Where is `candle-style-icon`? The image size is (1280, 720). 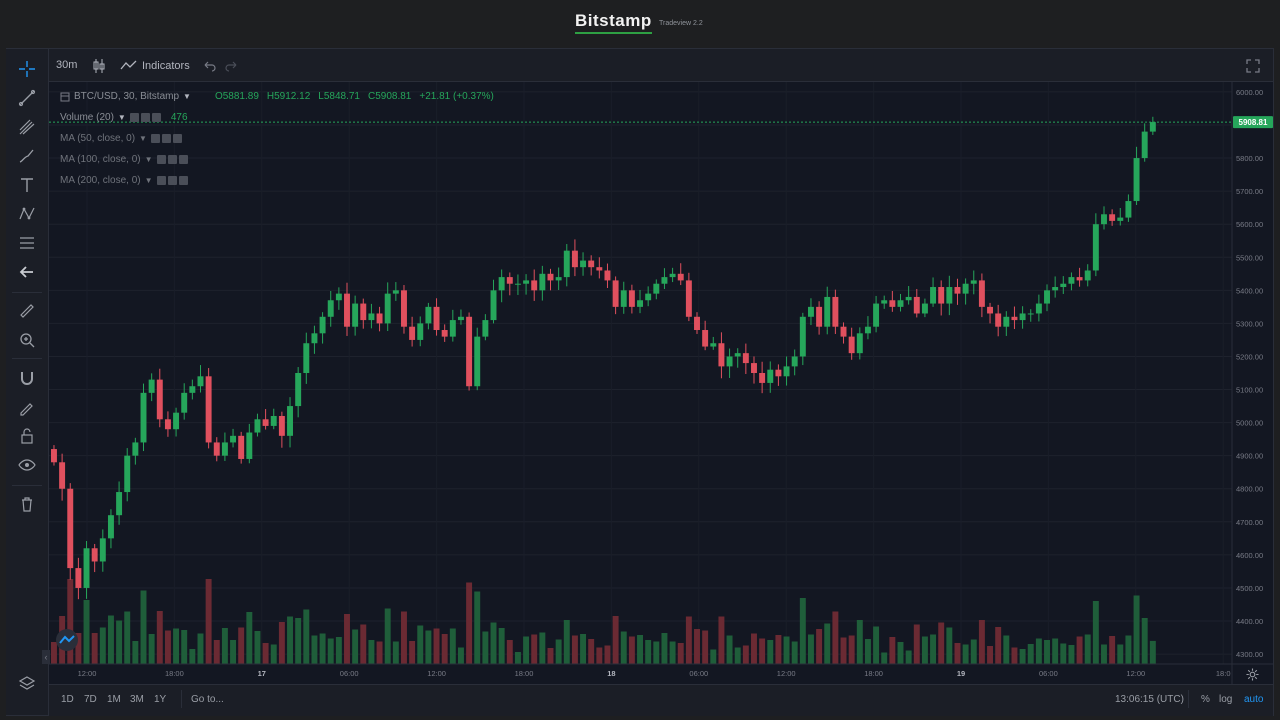 candle-style-icon is located at coordinates (99, 66).